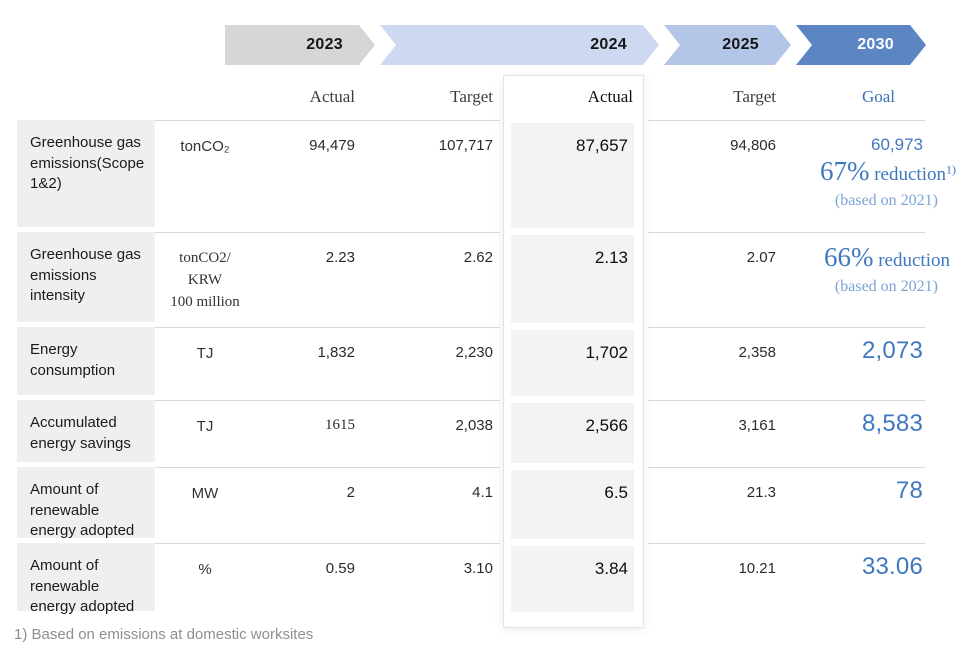  I want to click on year-label-2024: 2024, so click(608, 44).